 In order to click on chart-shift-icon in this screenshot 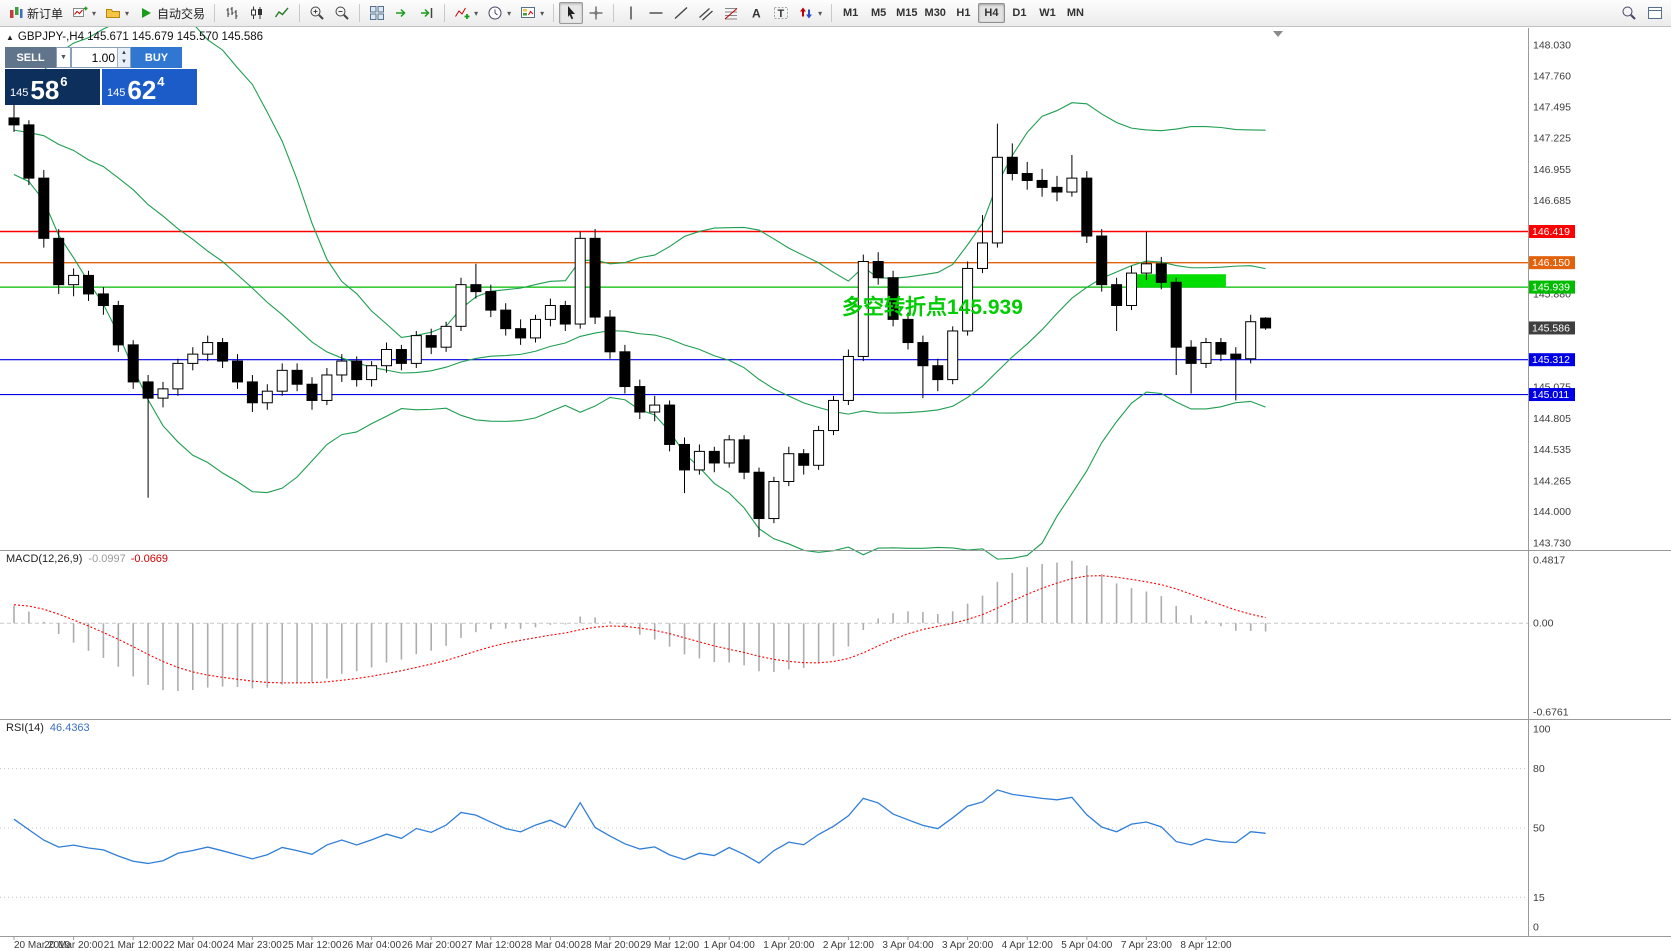, I will do `click(427, 13)`.